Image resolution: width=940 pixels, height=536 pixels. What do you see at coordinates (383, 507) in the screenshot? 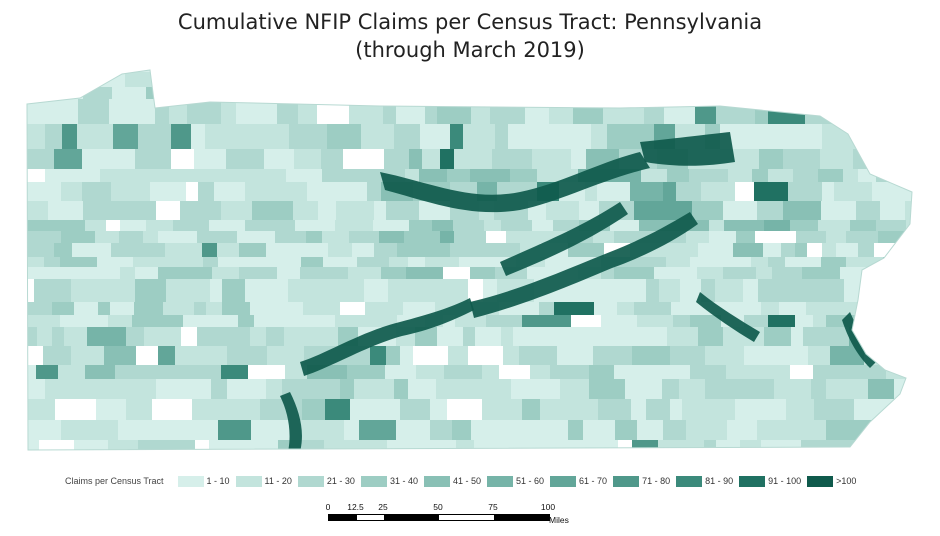
I see `scale-tick-label: 25` at bounding box center [383, 507].